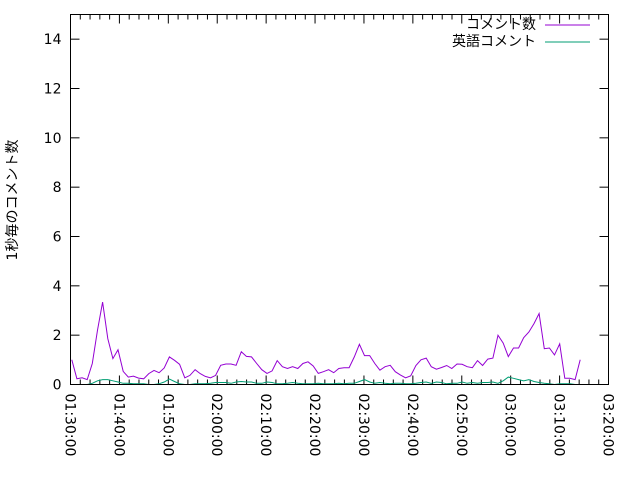  Describe the element at coordinates (265, 425) in the screenshot. I see `x-tick-label: 02:10:00` at that location.